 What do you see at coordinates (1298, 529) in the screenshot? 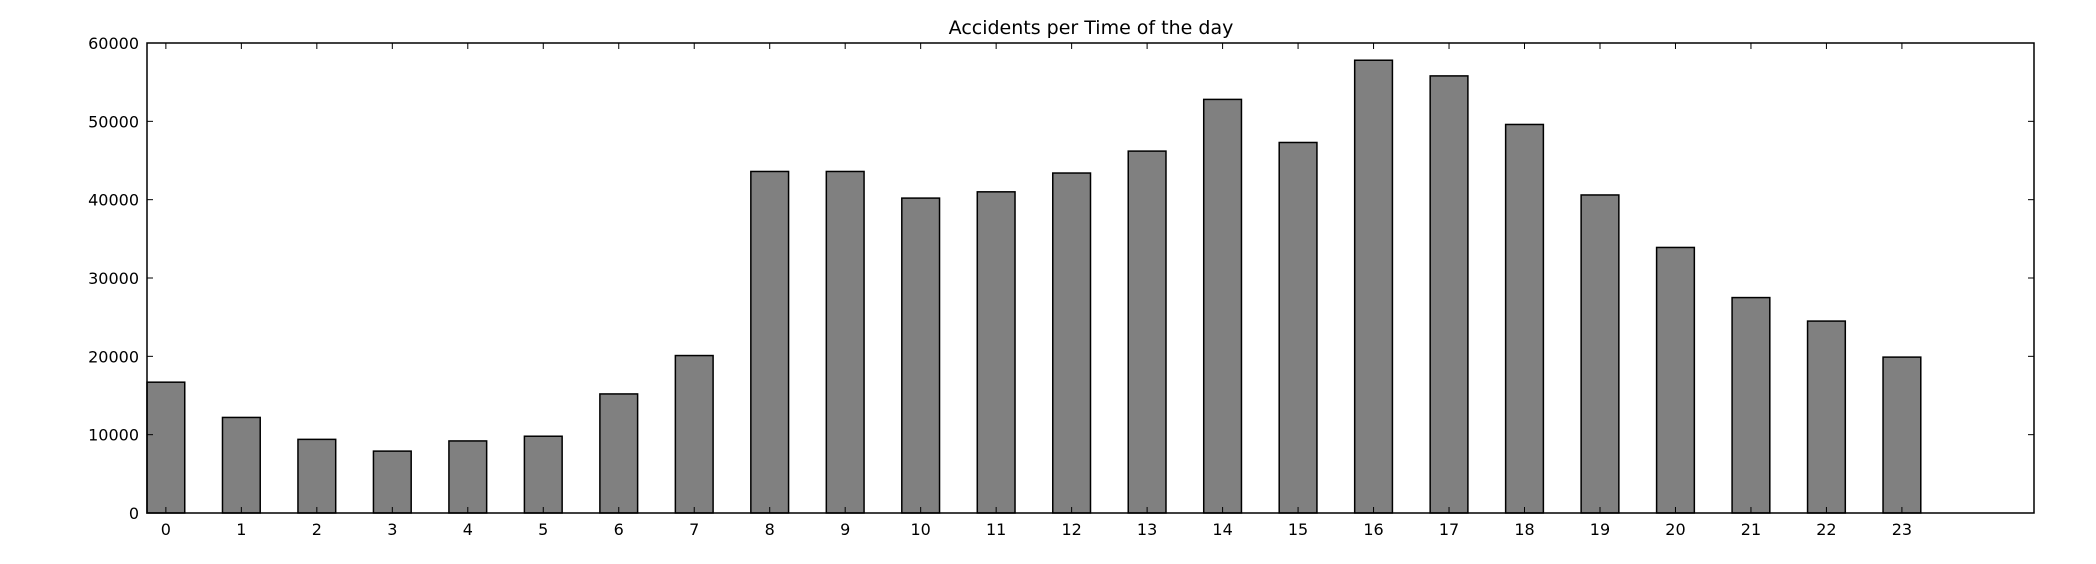
I see `x-tick-label-15: 15` at bounding box center [1298, 529].